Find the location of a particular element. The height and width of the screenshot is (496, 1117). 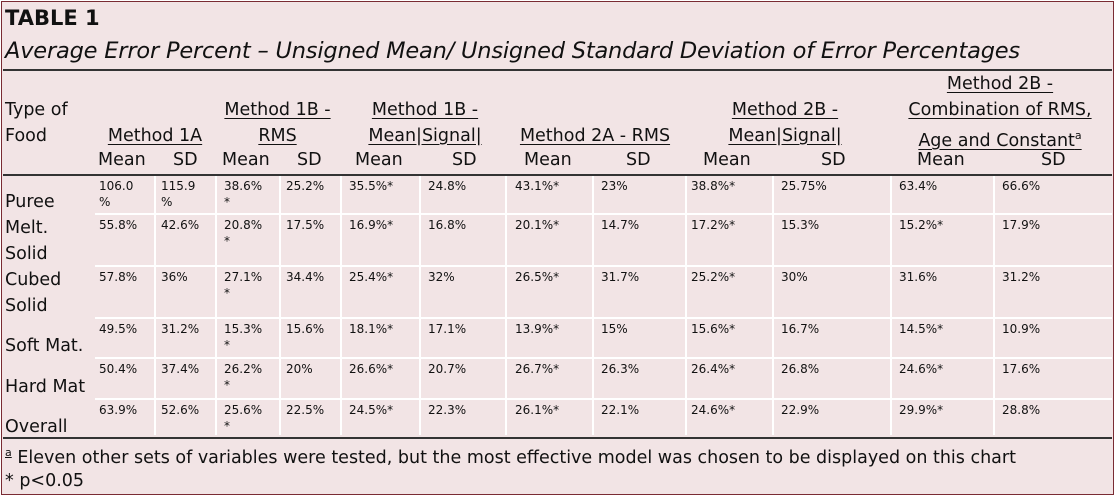

table-cell: 16.7% is located at coordinates (800, 329).